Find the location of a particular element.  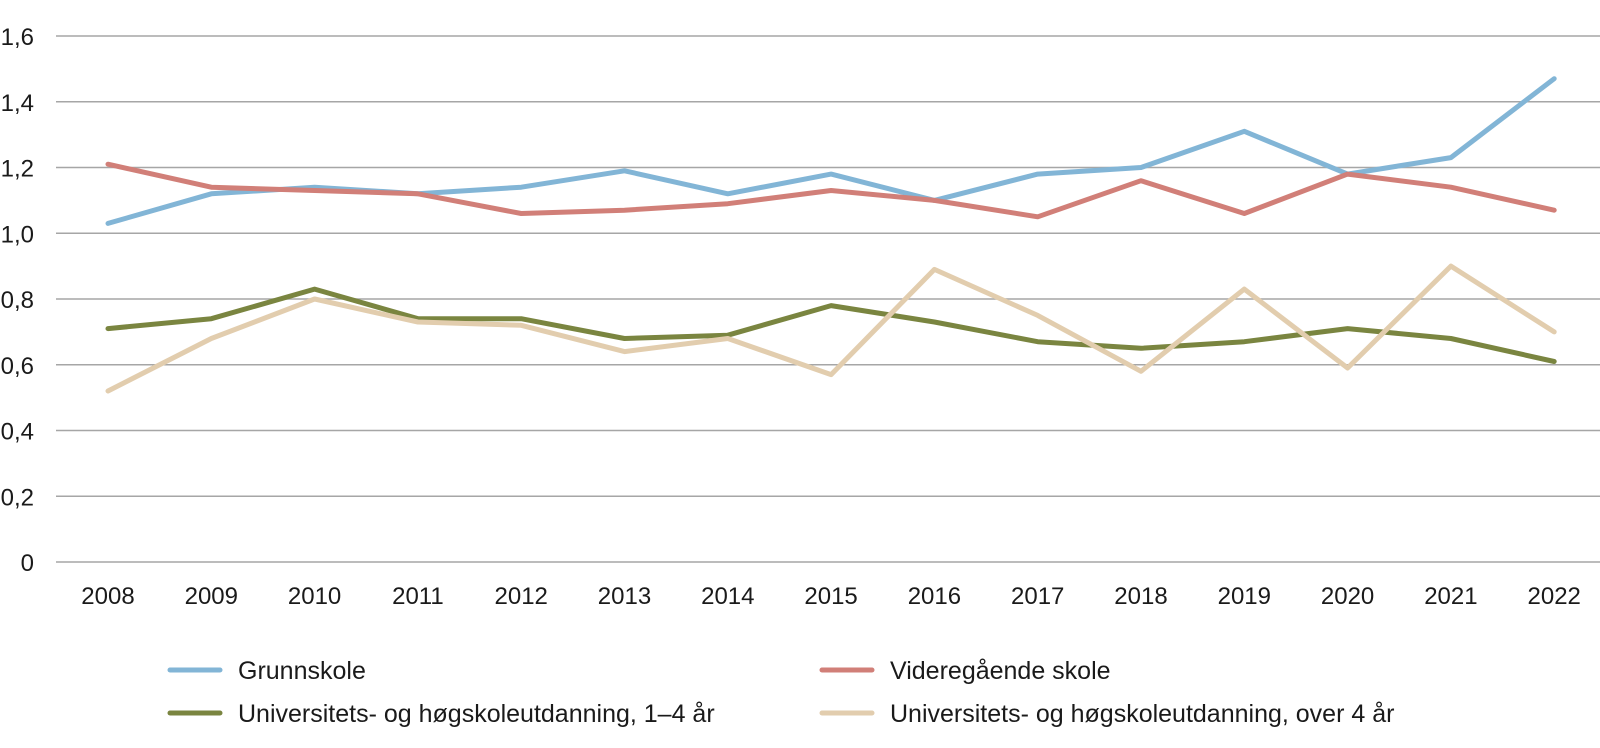

x-tick-label: 2018 is located at coordinates (1140, 596).